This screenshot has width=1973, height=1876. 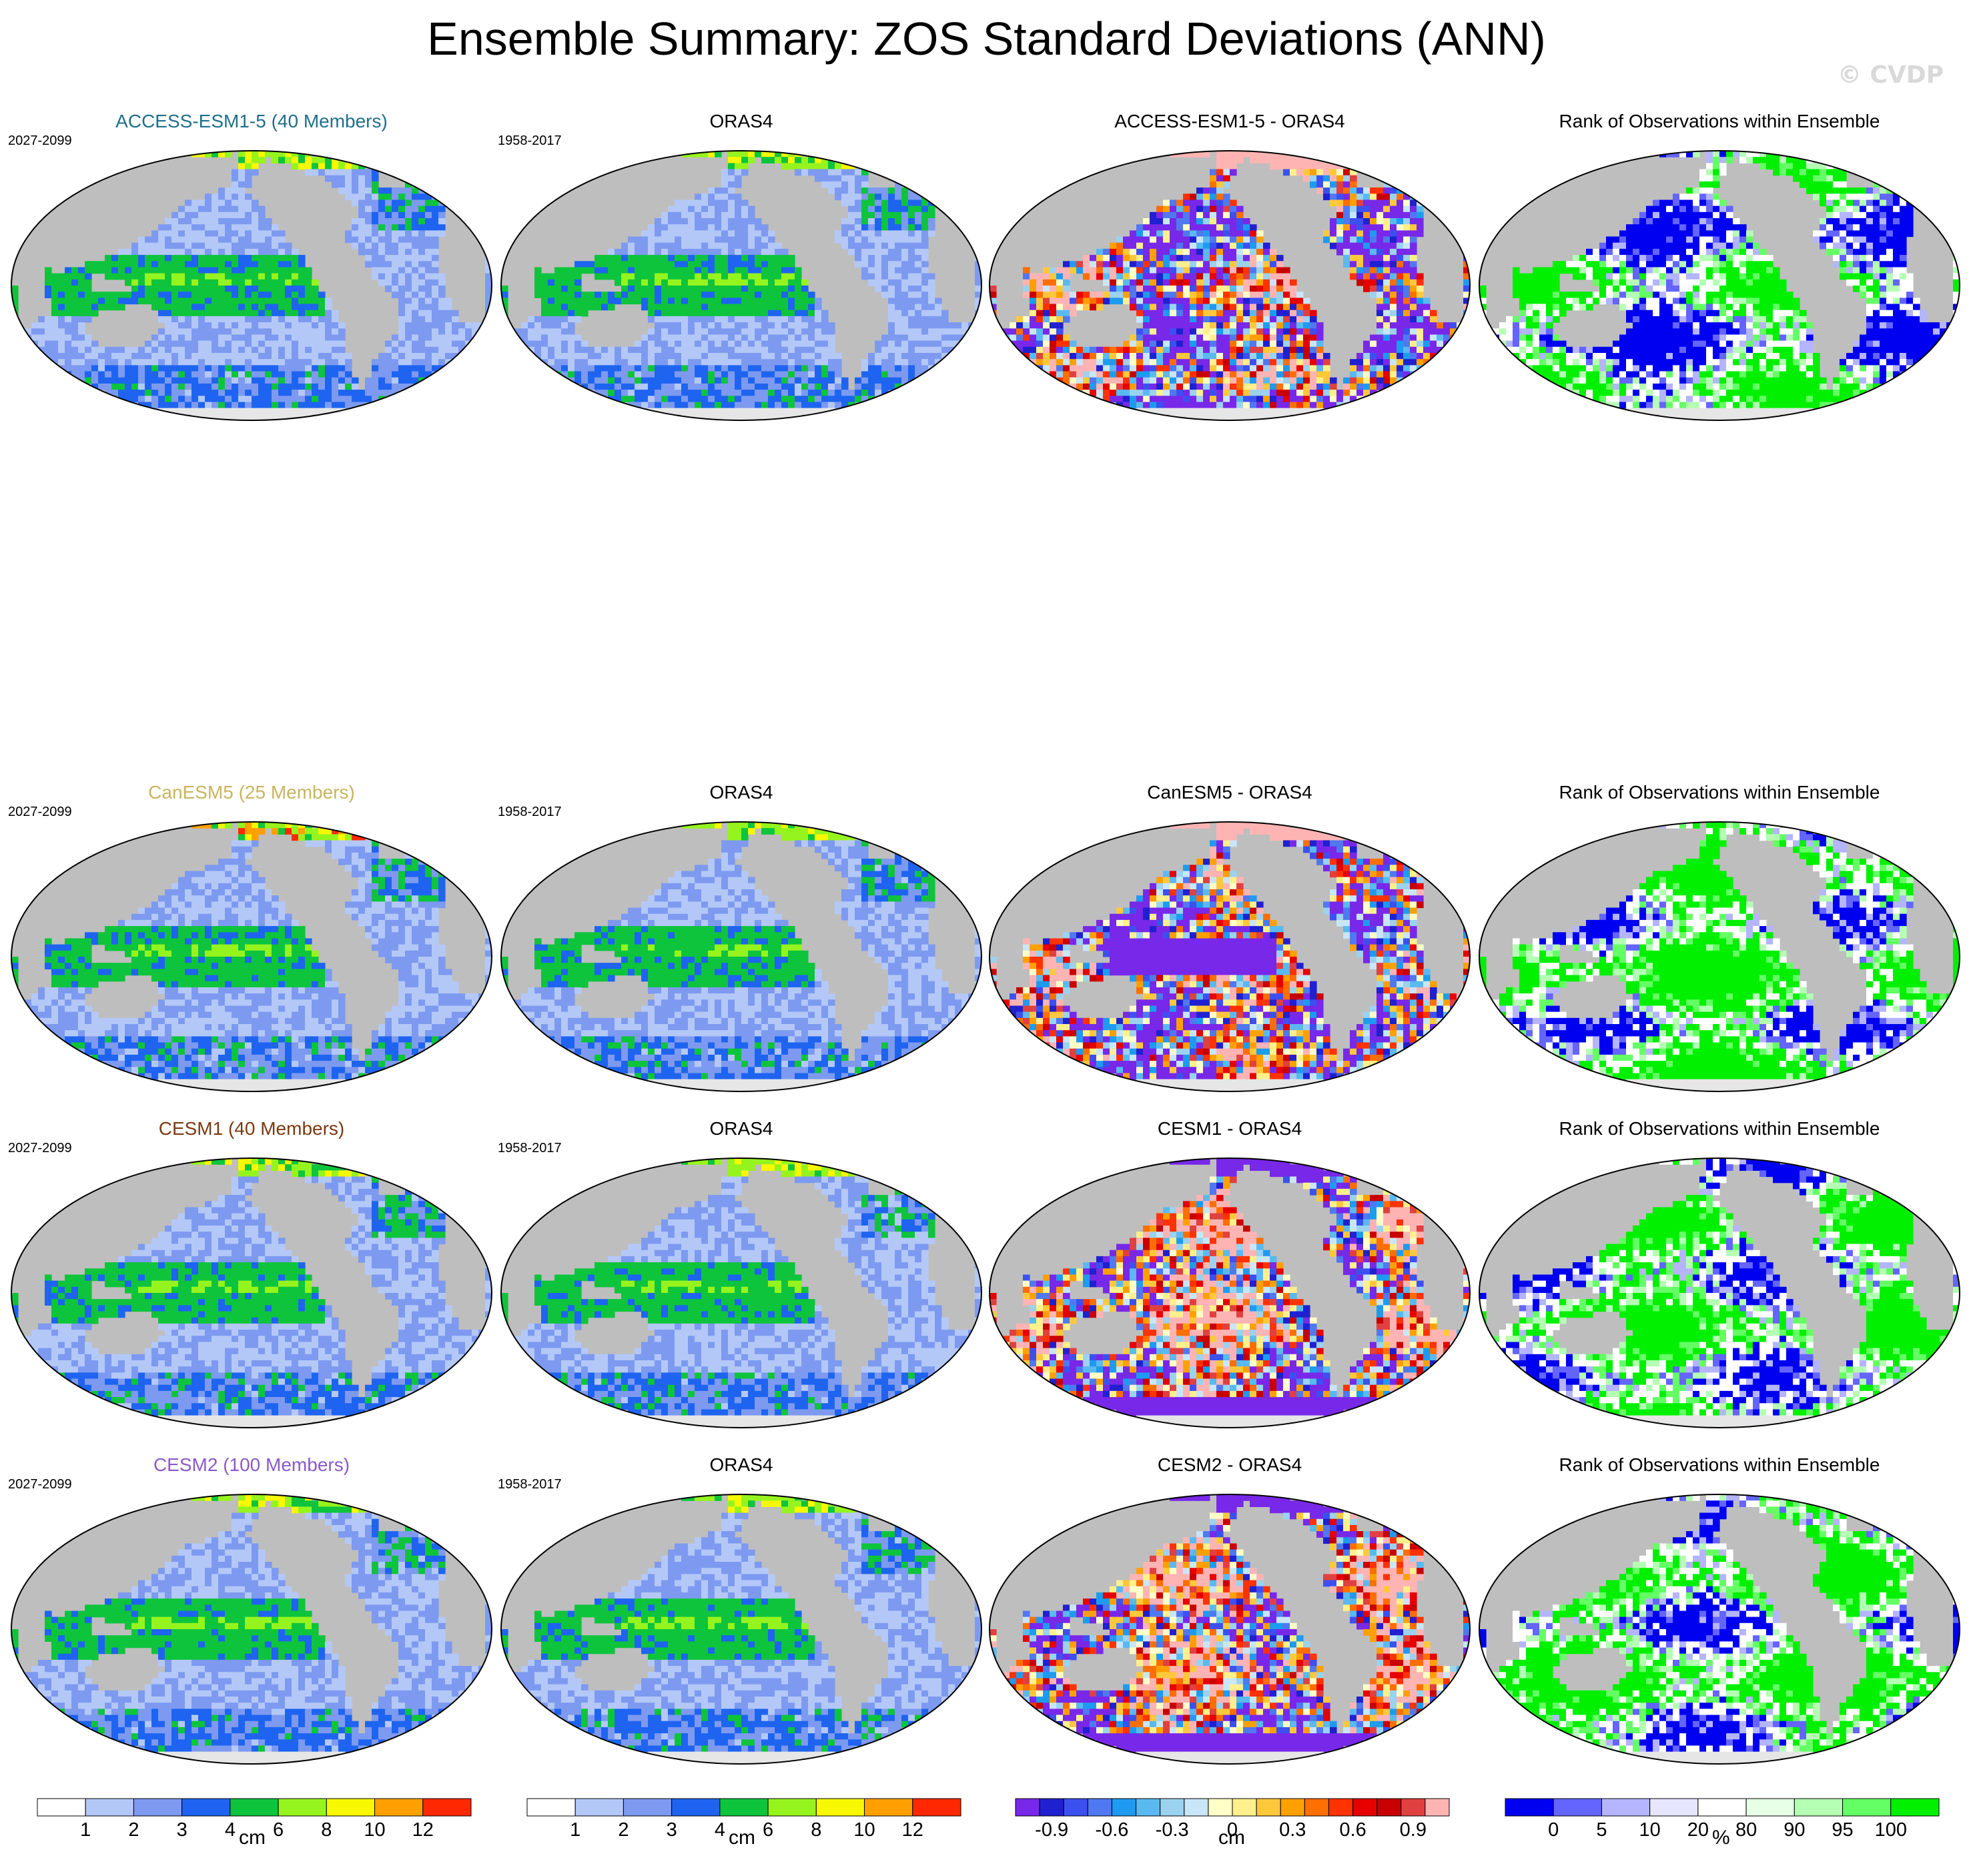 I want to click on diff-title: ACCESS-ESM1-5 - ORAS4, so click(x=1229, y=121).